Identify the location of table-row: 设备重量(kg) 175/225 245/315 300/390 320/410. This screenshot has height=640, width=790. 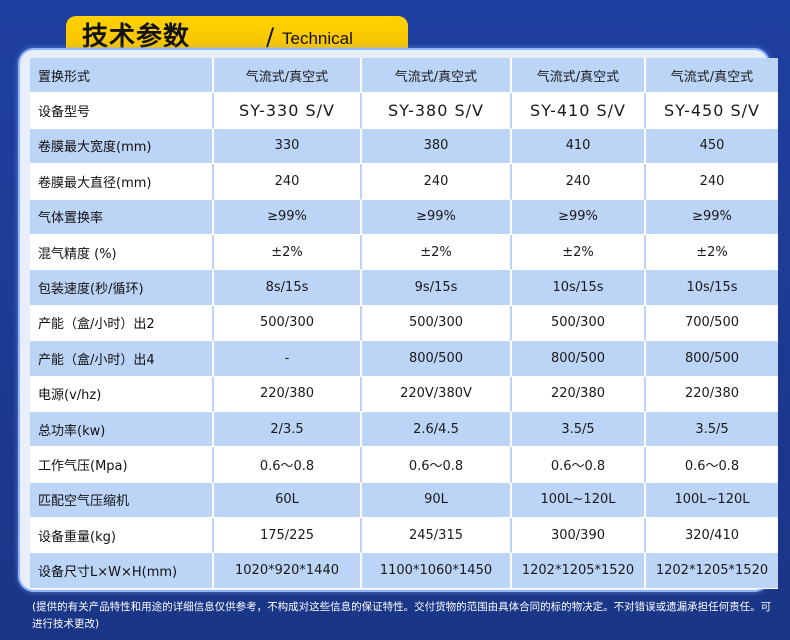
(404, 536).